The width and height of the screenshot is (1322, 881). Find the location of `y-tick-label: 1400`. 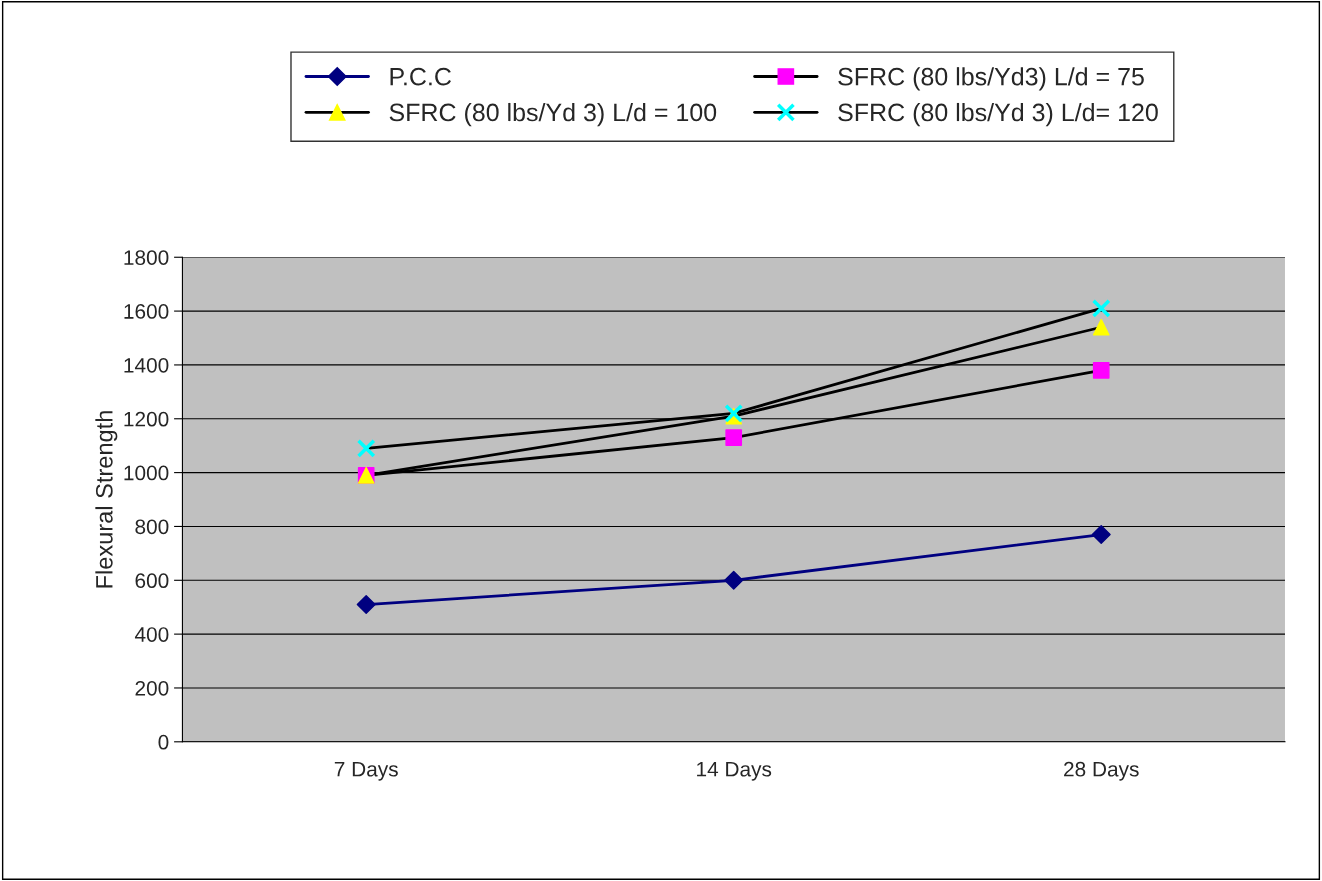

y-tick-label: 1400 is located at coordinates (146, 365).